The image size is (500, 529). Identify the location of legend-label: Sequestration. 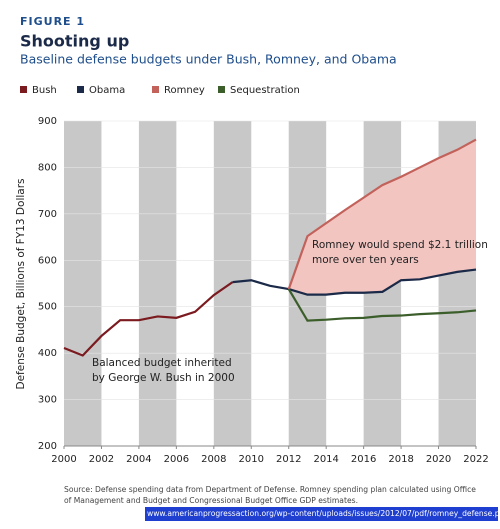
(265, 90).